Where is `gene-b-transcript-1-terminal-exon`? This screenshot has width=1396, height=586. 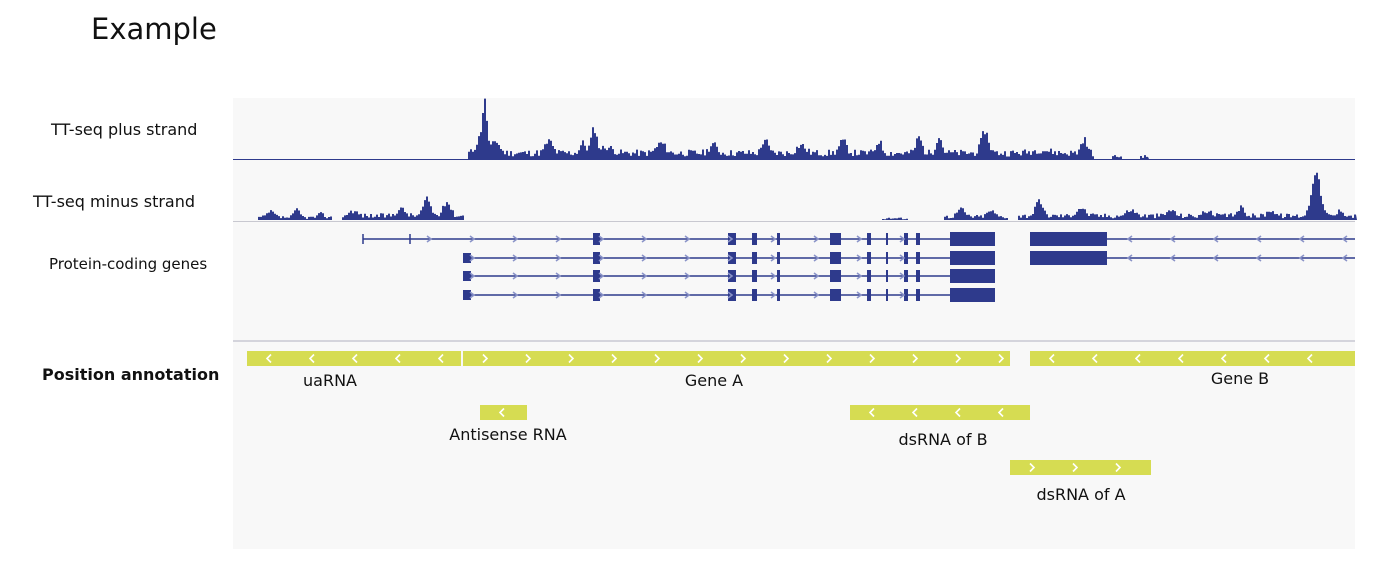 gene-b-transcript-1-terminal-exon is located at coordinates (1068, 239).